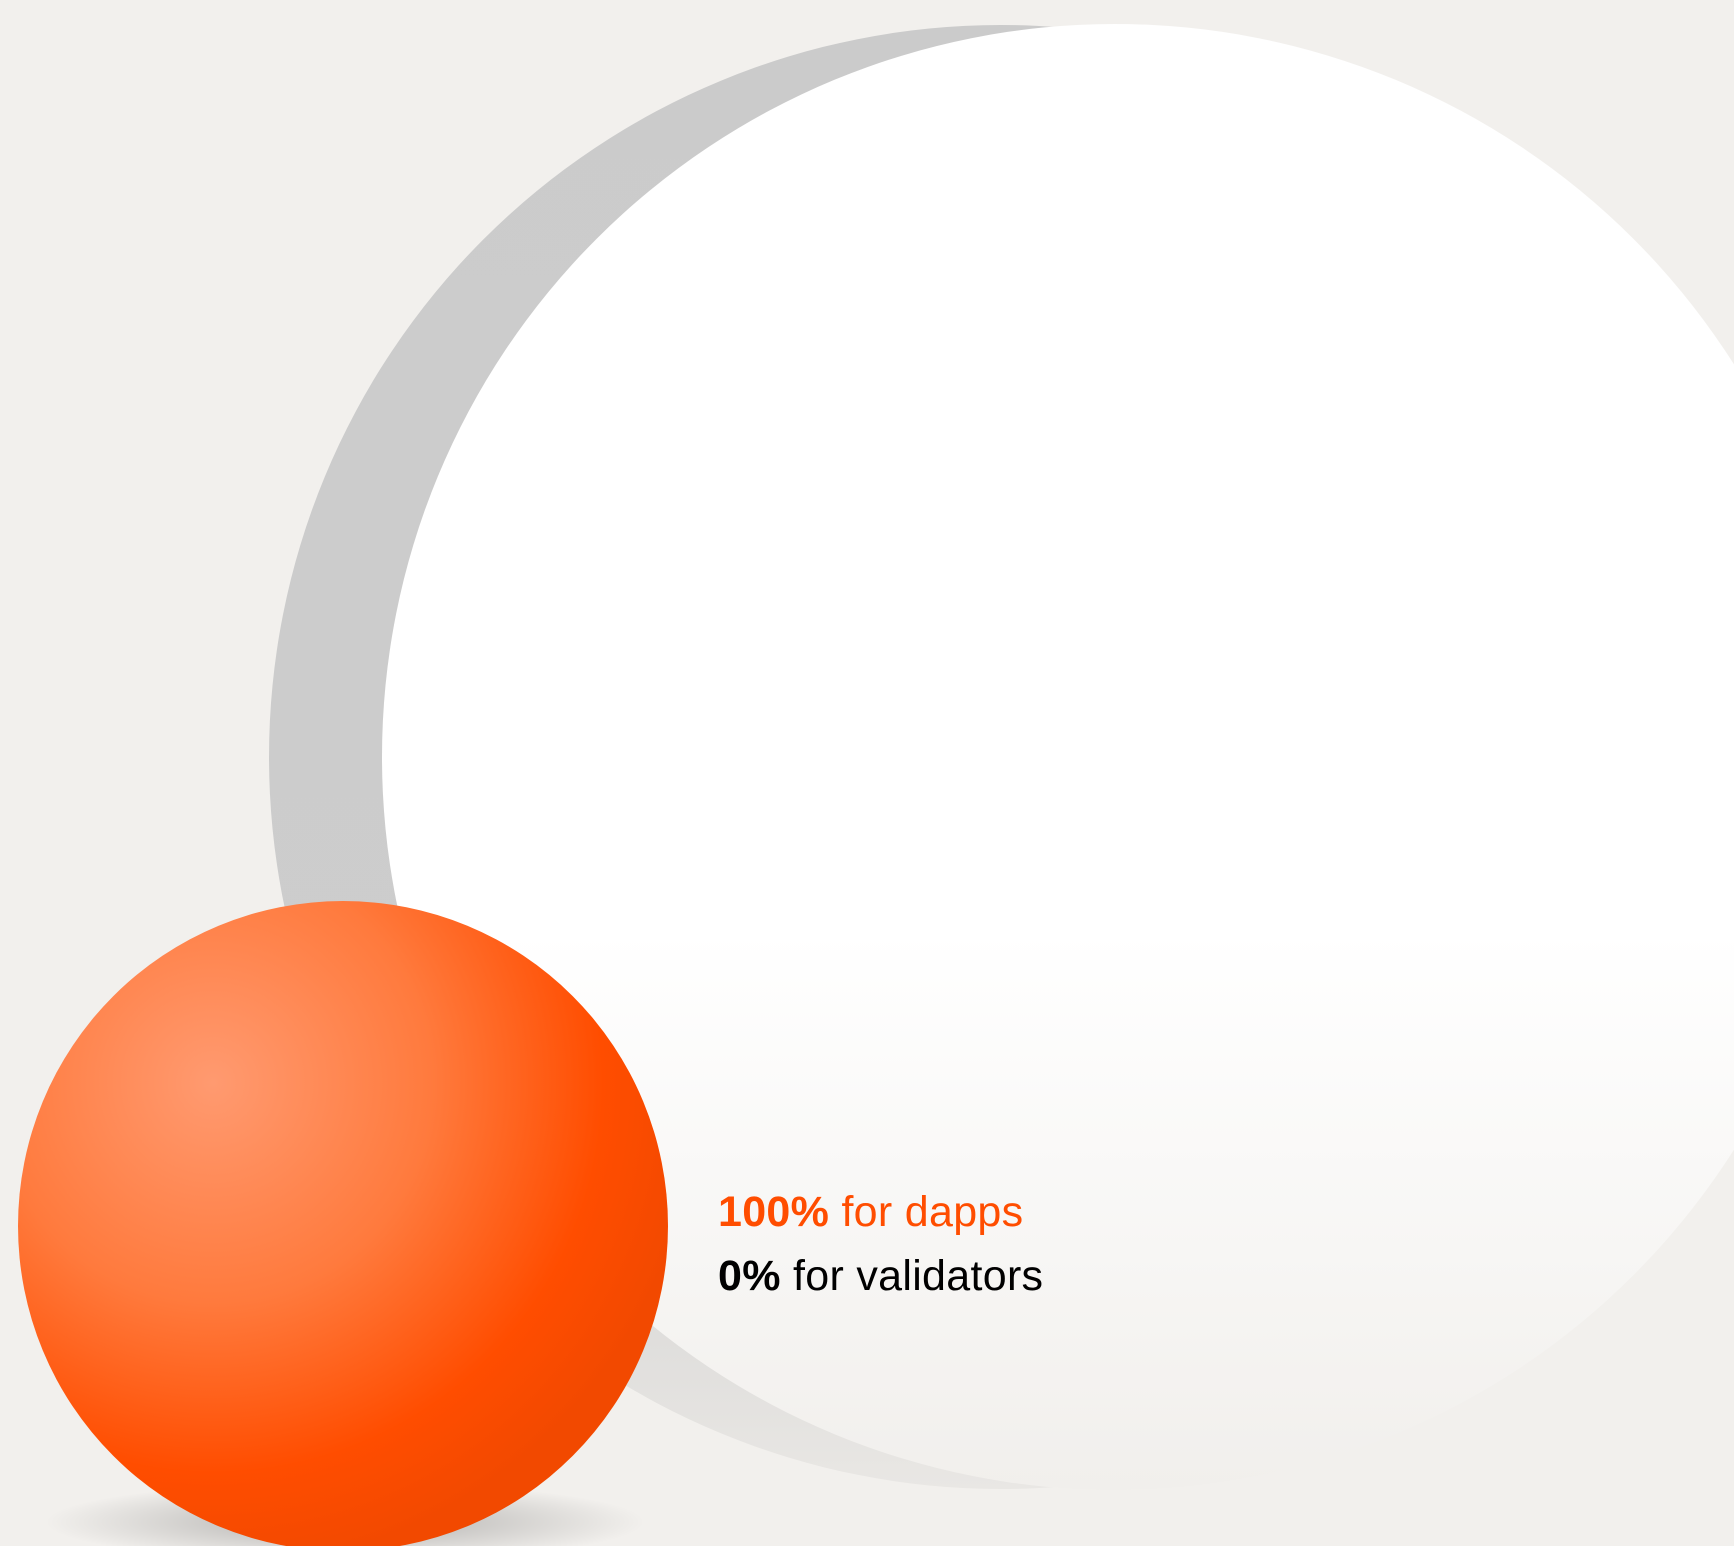 The width and height of the screenshot is (1734, 1546). Describe the element at coordinates (774, 1212) in the screenshot. I see `dapps-share-value: 100%` at that location.